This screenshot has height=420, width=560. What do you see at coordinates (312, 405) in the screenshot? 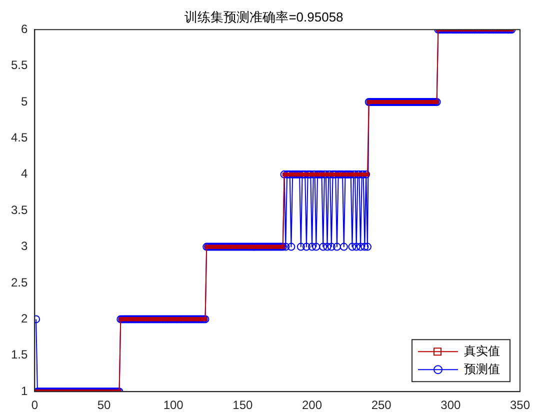
I see `x-tick-label: 200` at bounding box center [312, 405].